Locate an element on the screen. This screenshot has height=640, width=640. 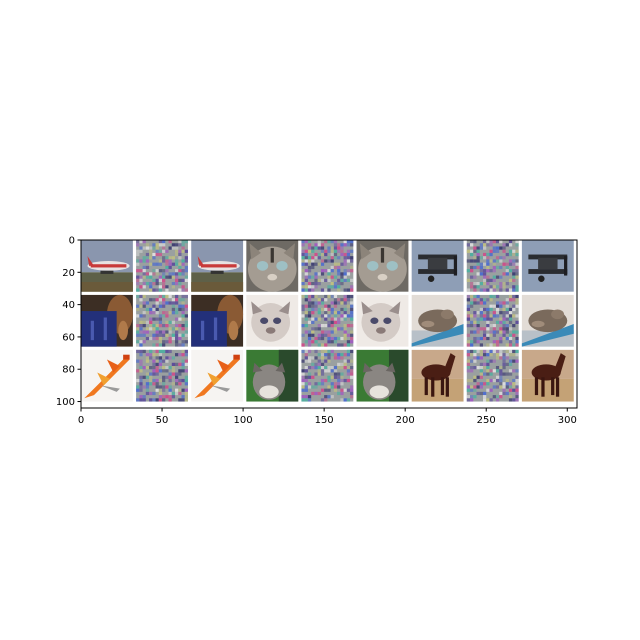
tile-r0-c6-biplane-icon is located at coordinates (437, 266).